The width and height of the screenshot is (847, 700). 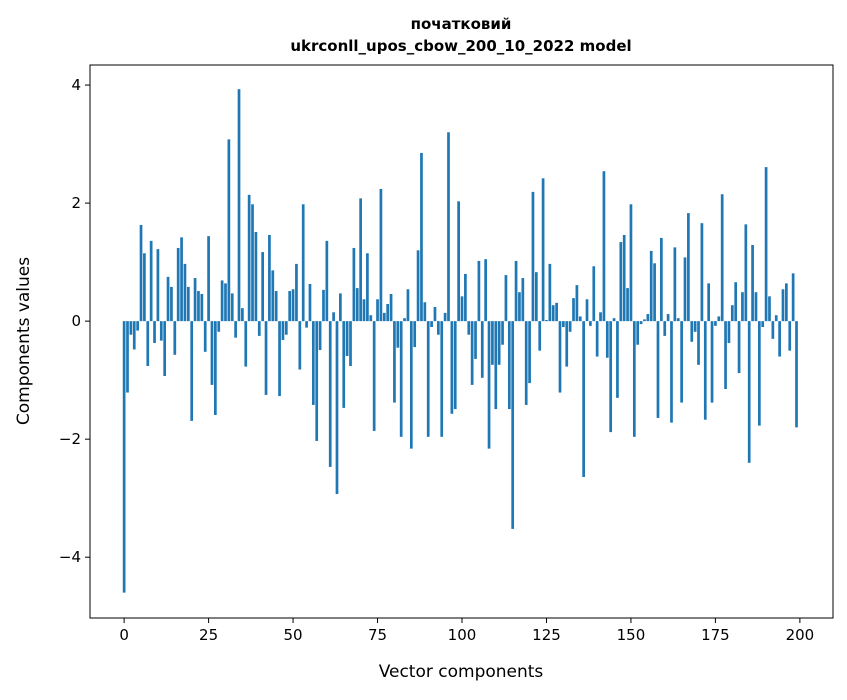 I want to click on y-tick-label: 0, so click(x=76, y=321).